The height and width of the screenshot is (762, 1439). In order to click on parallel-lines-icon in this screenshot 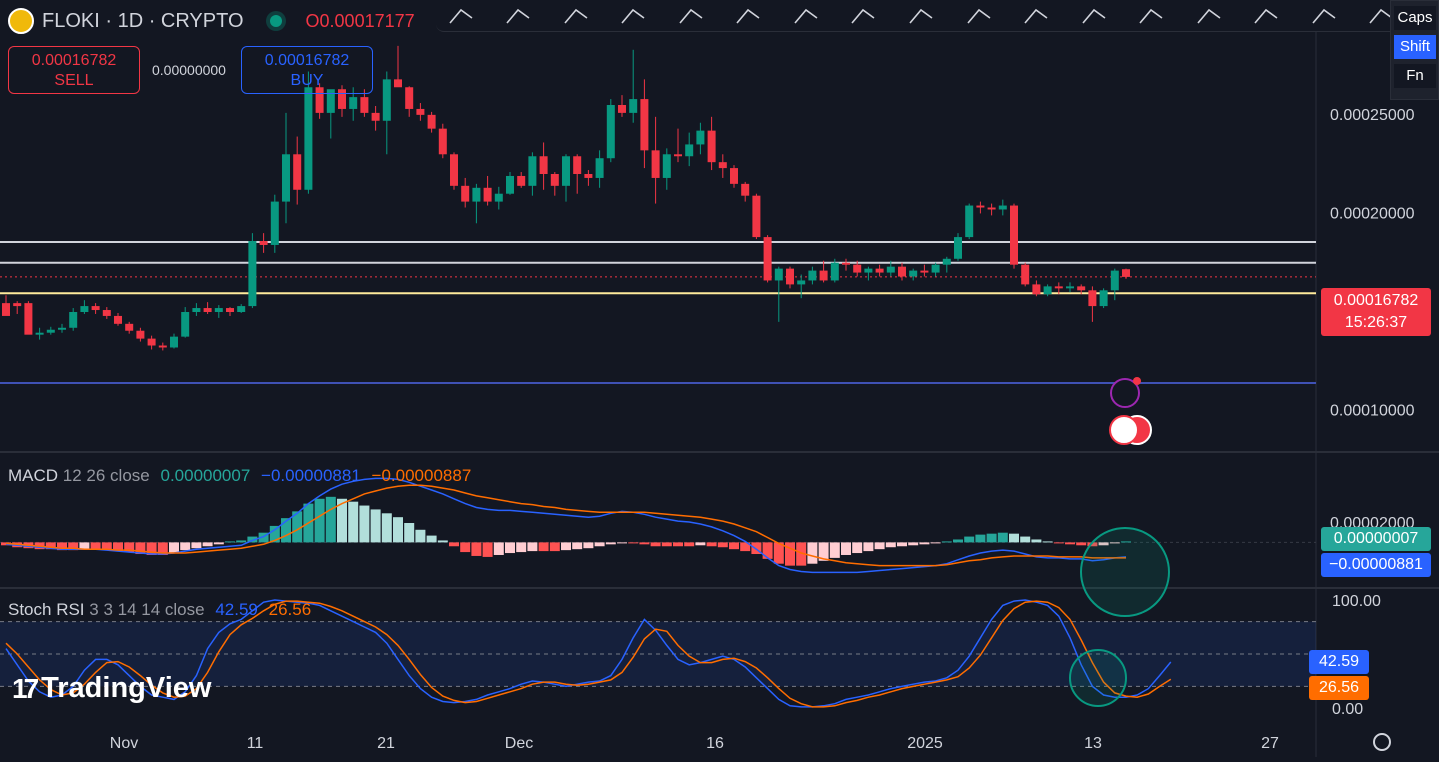, I will do `click(576, 16)`.